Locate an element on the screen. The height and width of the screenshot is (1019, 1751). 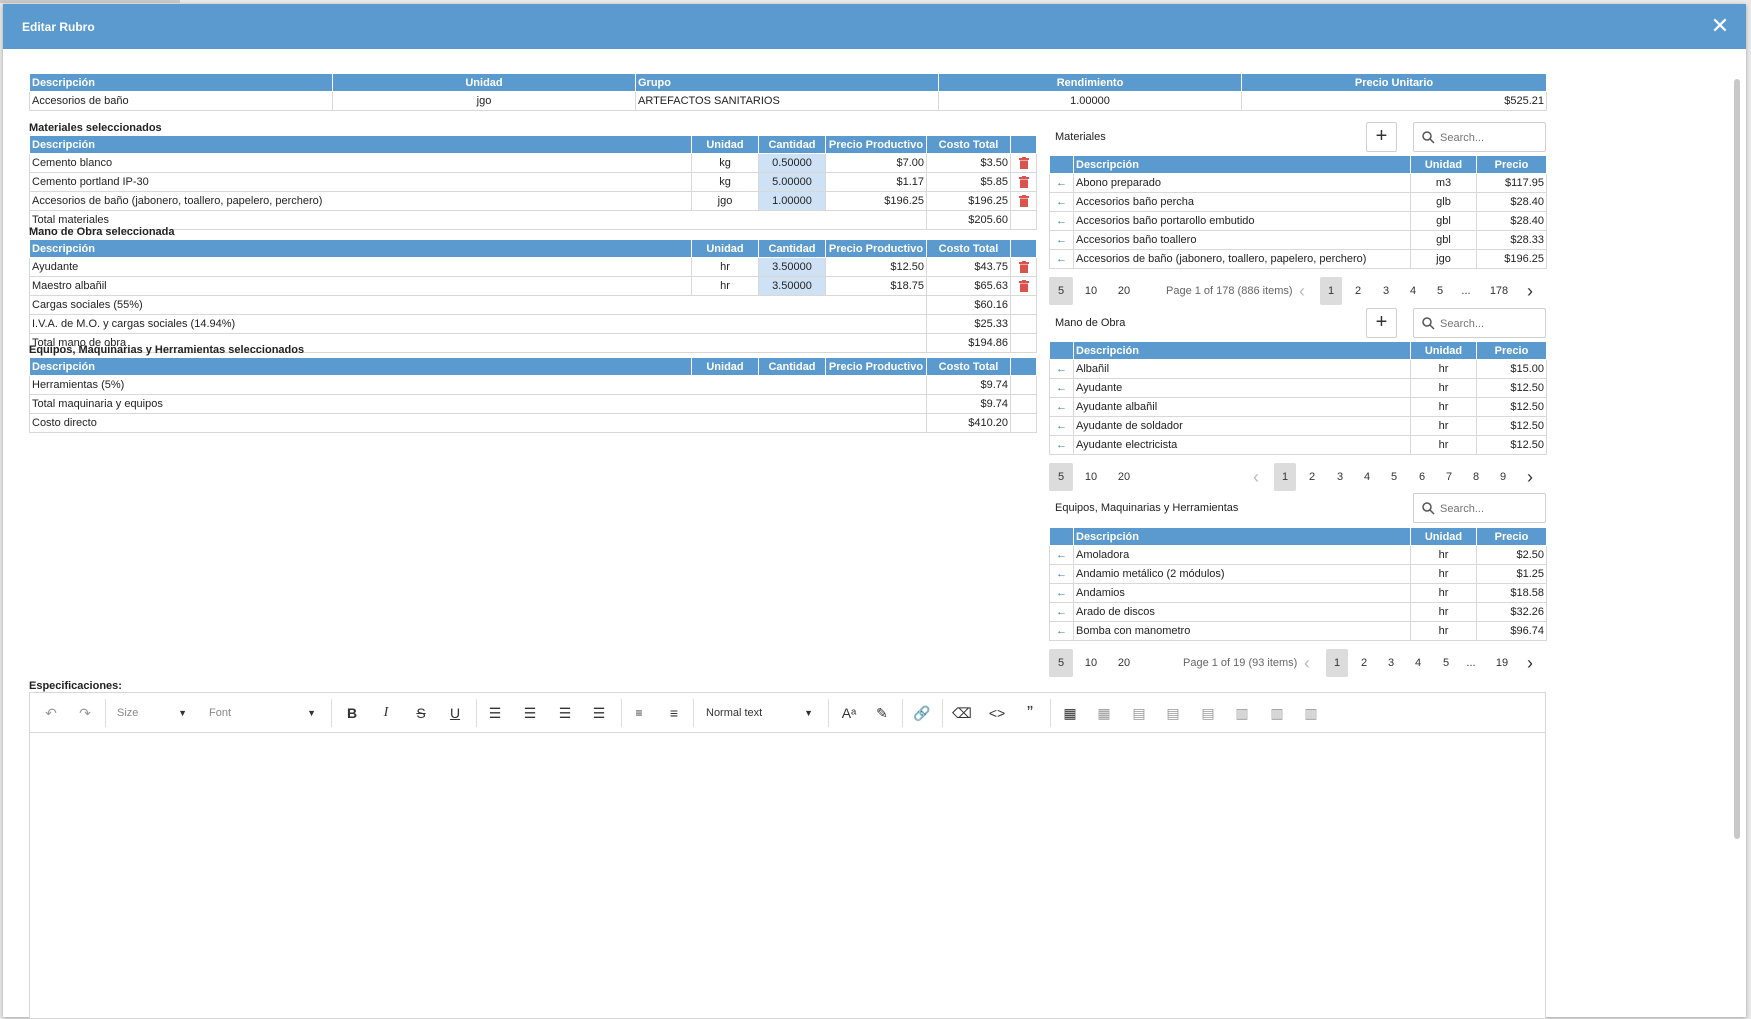
size-select: Size ▼ is located at coordinates (152, 713).